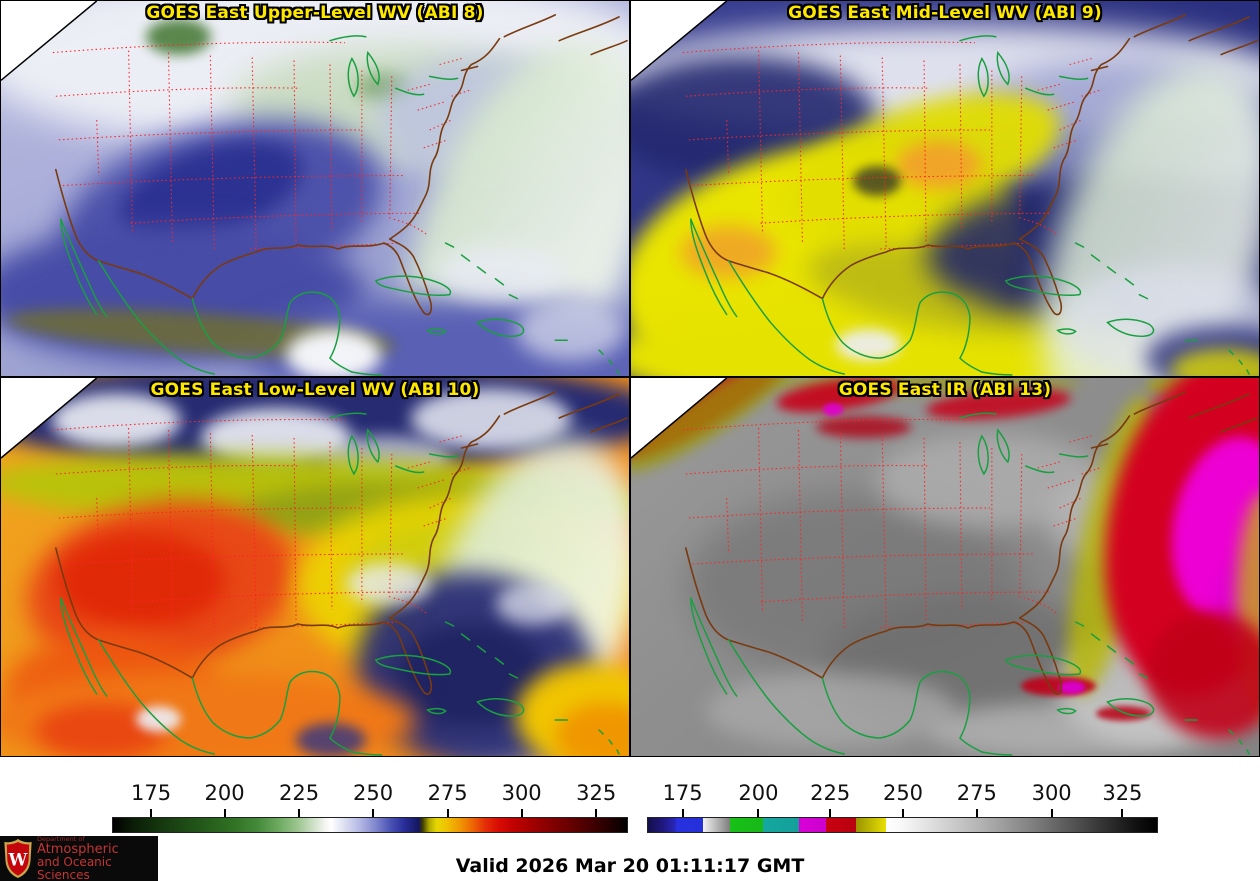 This screenshot has width=1260, height=881. What do you see at coordinates (902, 807) in the screenshot?
I see `ir-colorbar: 175 200 225 250 275 300 325` at bounding box center [902, 807].